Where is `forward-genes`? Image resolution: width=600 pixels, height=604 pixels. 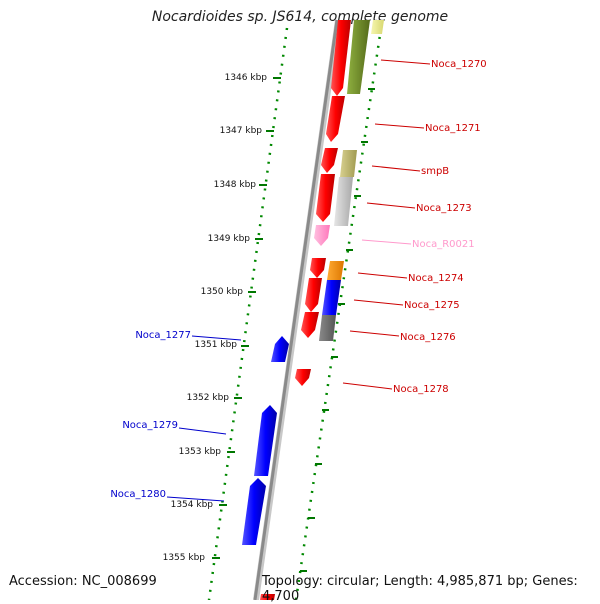 forward-genes is located at coordinates (305, 310).